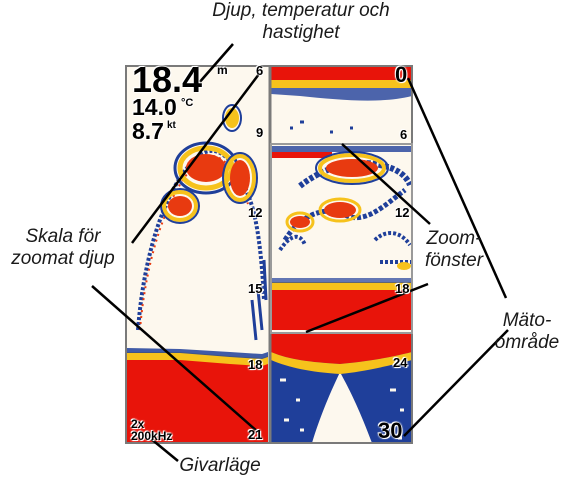 The width and height of the screenshot is (569, 481). I want to click on speed-unit: kt, so click(171, 125).